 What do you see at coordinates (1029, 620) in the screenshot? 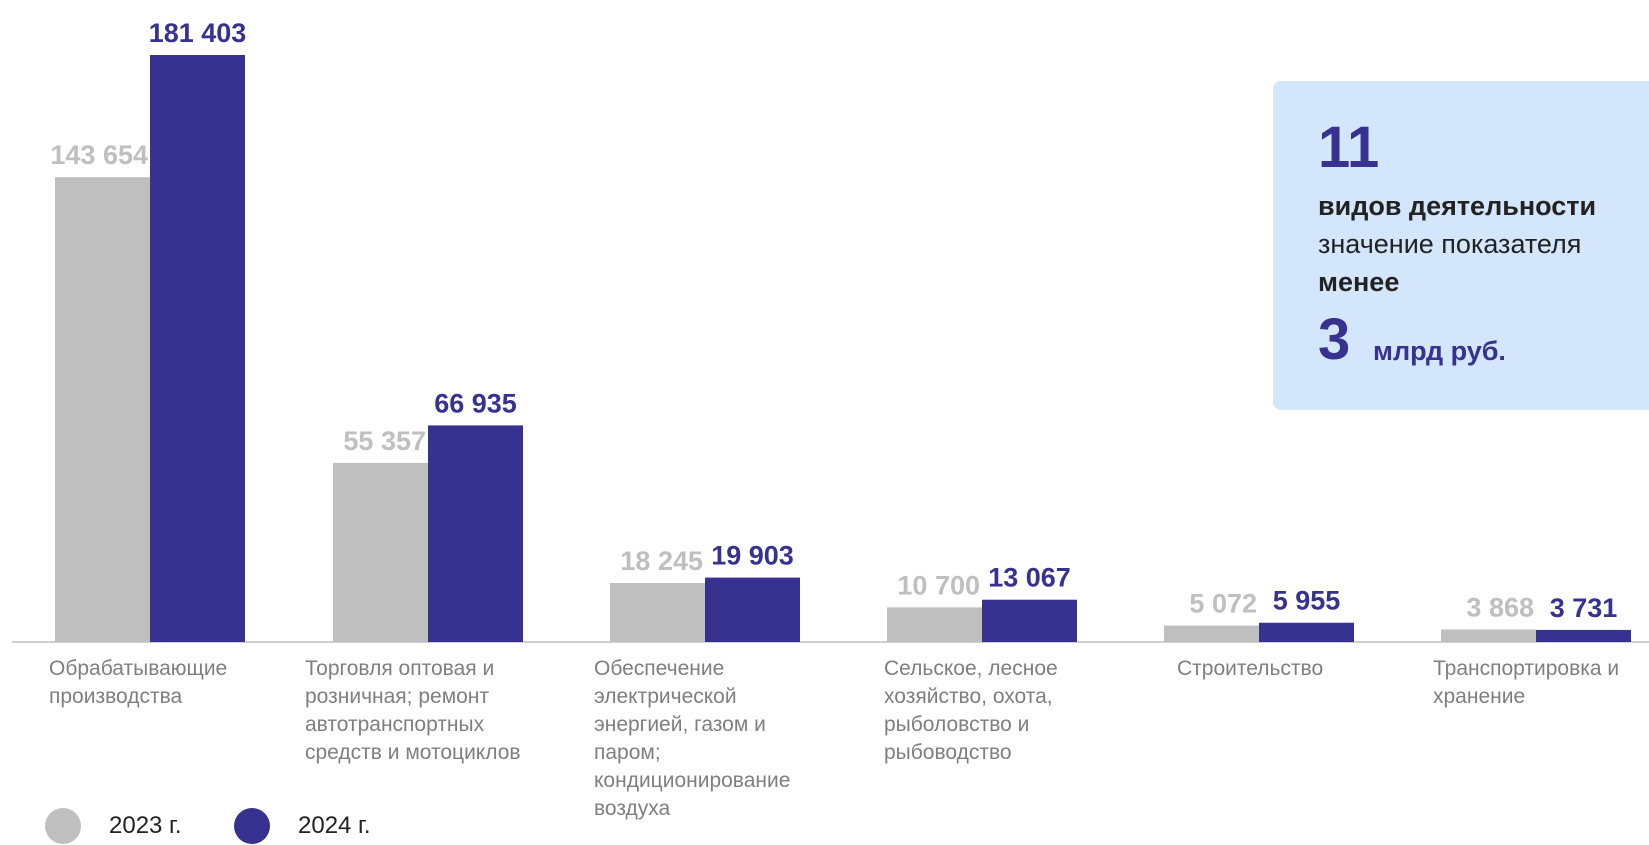
I see `bar-agriculture-2024` at bounding box center [1029, 620].